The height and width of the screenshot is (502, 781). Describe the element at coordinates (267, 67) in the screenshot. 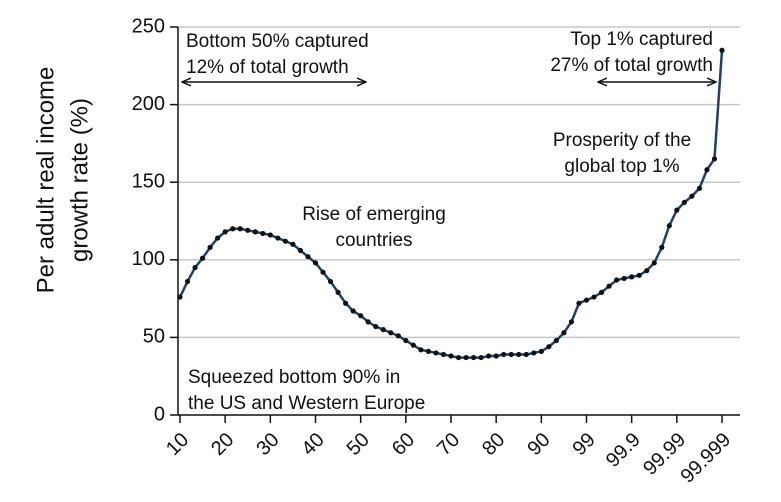

I see `annotation: 12% of total growth` at that location.